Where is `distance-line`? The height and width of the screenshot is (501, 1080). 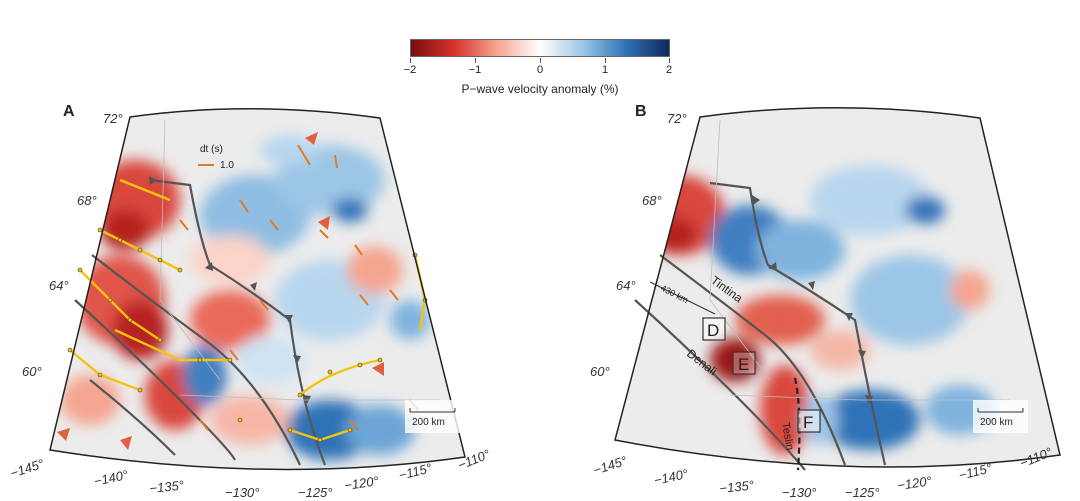
distance-line is located at coordinates (682, 298).